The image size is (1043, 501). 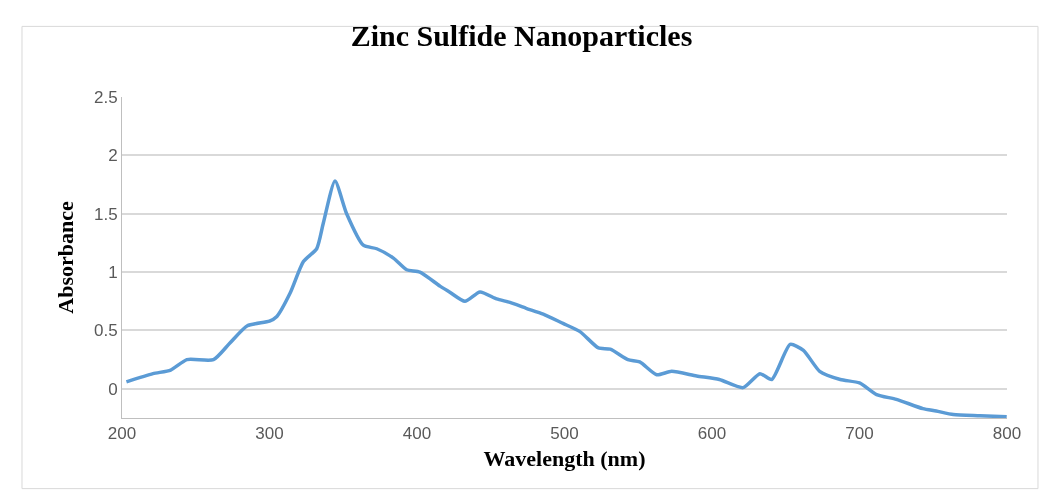 What do you see at coordinates (564, 459) in the screenshot?
I see `x-axis-title: Wavelength (nm)` at bounding box center [564, 459].